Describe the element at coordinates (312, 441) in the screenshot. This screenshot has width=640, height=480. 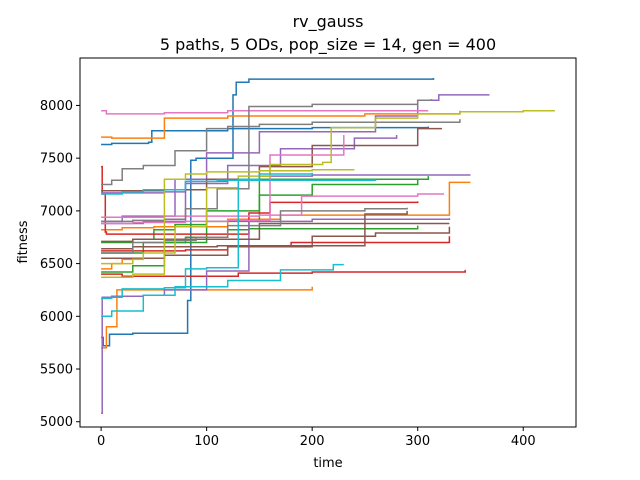
I see `x-tick-label: 200` at that location.